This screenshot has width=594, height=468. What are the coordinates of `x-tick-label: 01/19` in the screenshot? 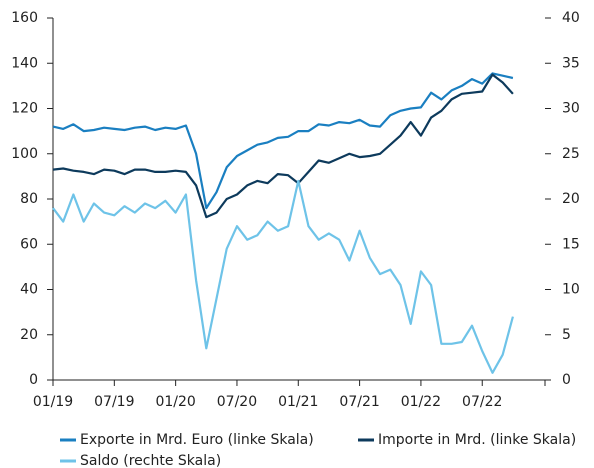 It's located at (53, 402).